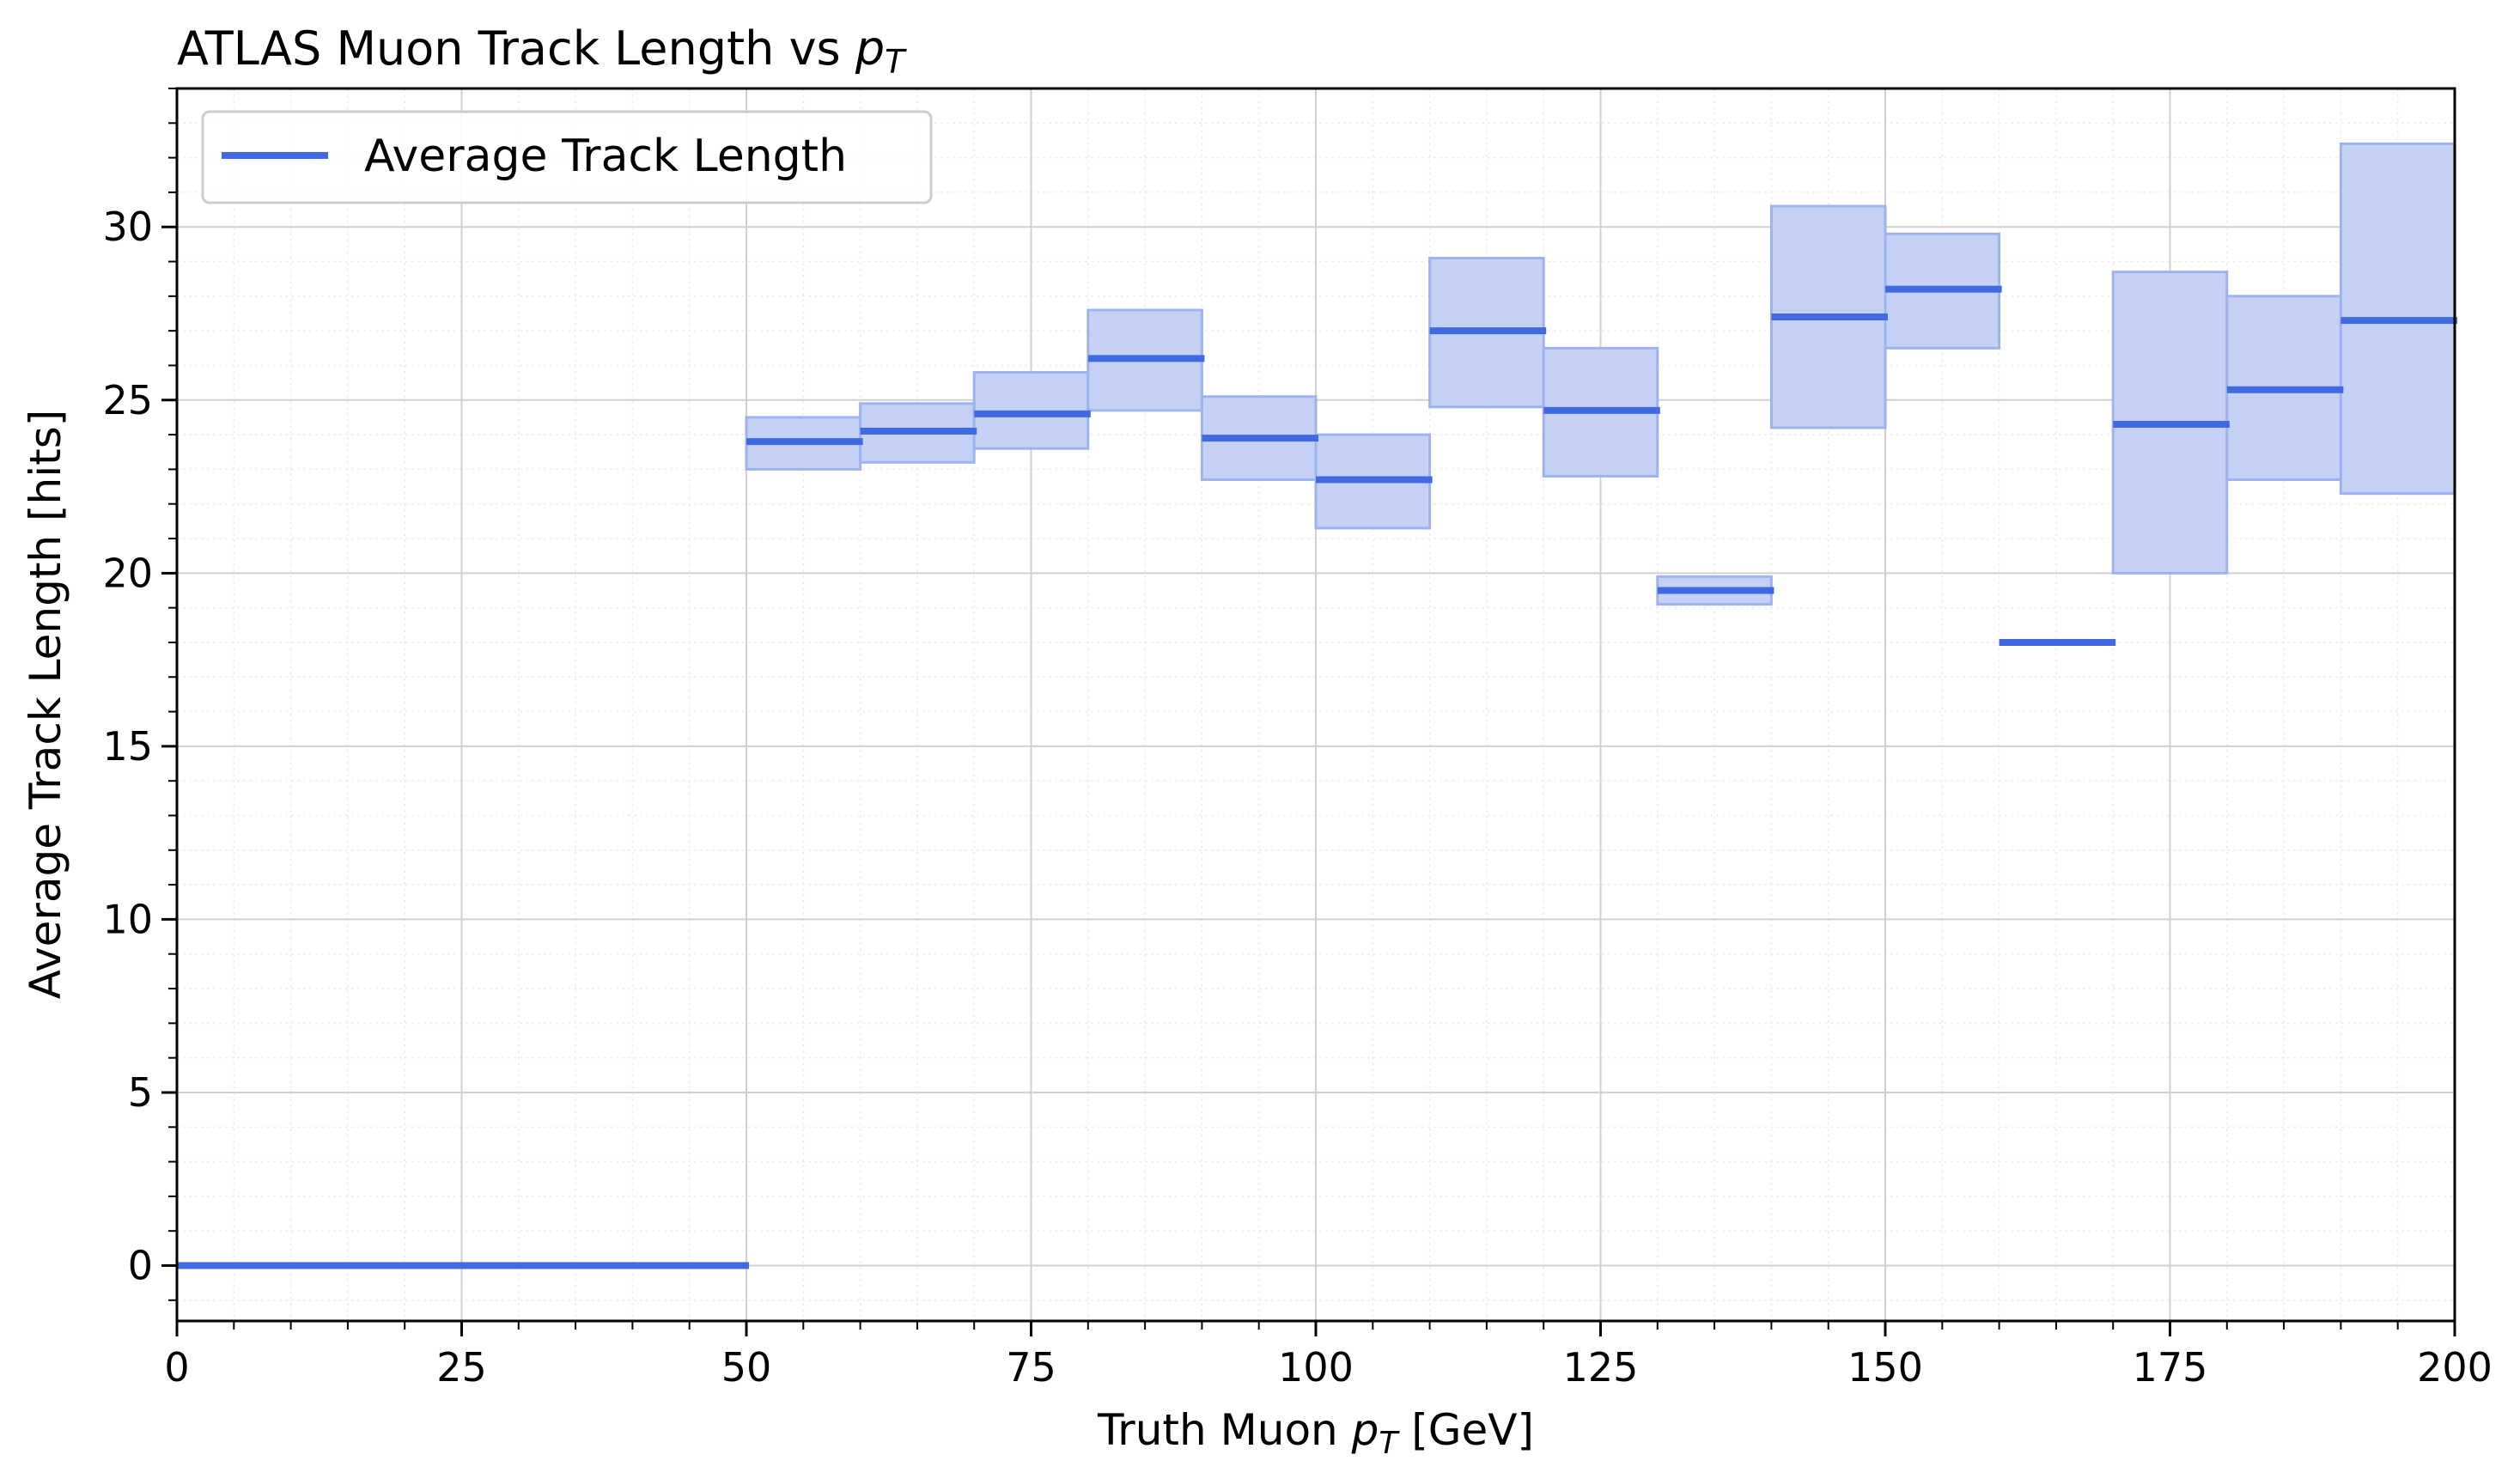  I want to click on y-tick-label: 20, so click(128, 573).